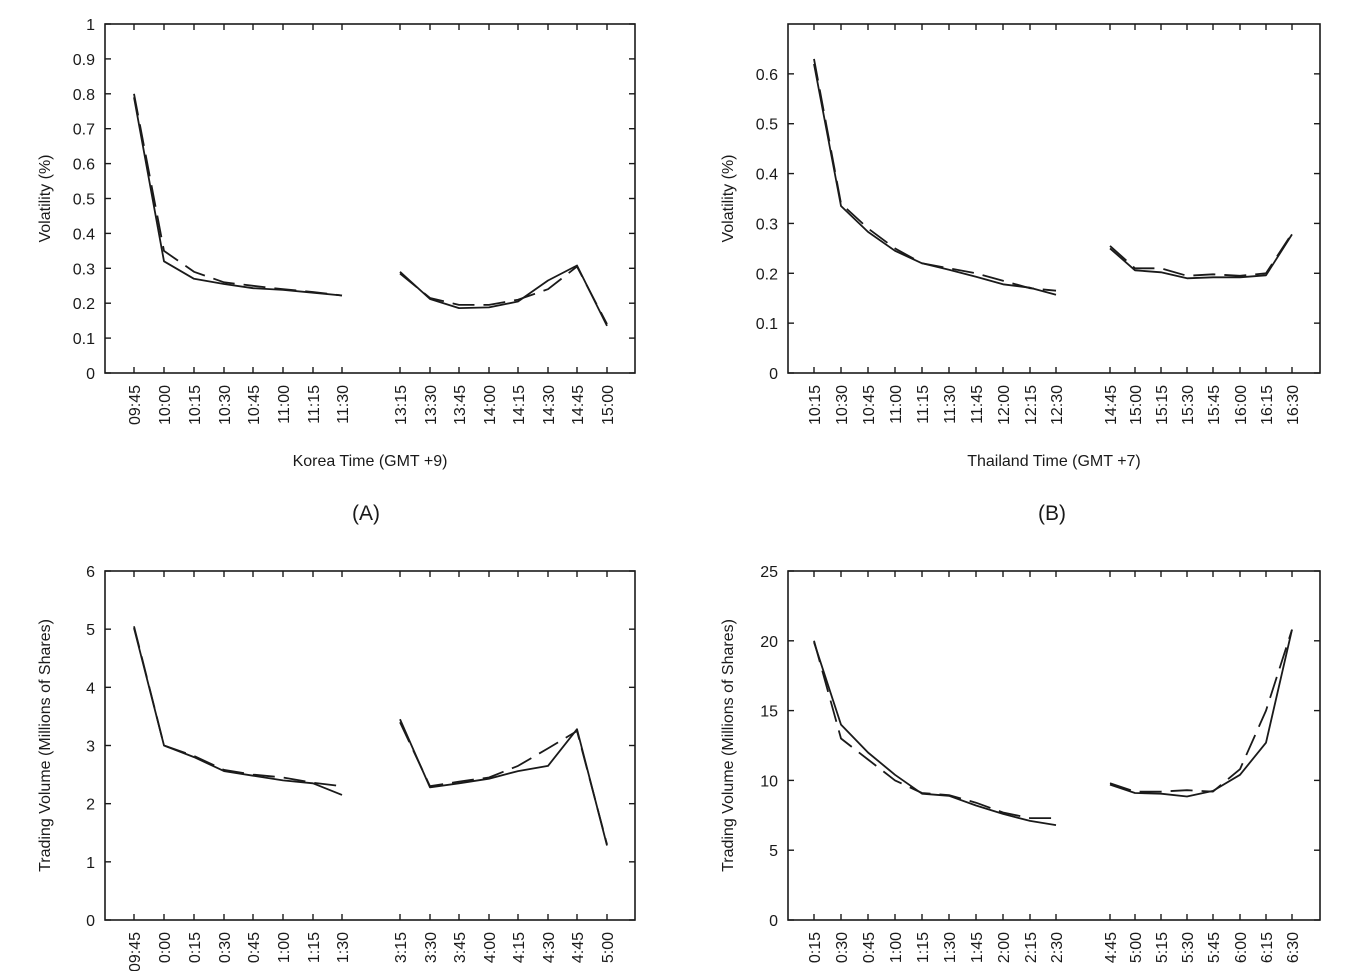  What do you see at coordinates (769, 572) in the screenshot?
I see `y-tick-label: 25` at bounding box center [769, 572].